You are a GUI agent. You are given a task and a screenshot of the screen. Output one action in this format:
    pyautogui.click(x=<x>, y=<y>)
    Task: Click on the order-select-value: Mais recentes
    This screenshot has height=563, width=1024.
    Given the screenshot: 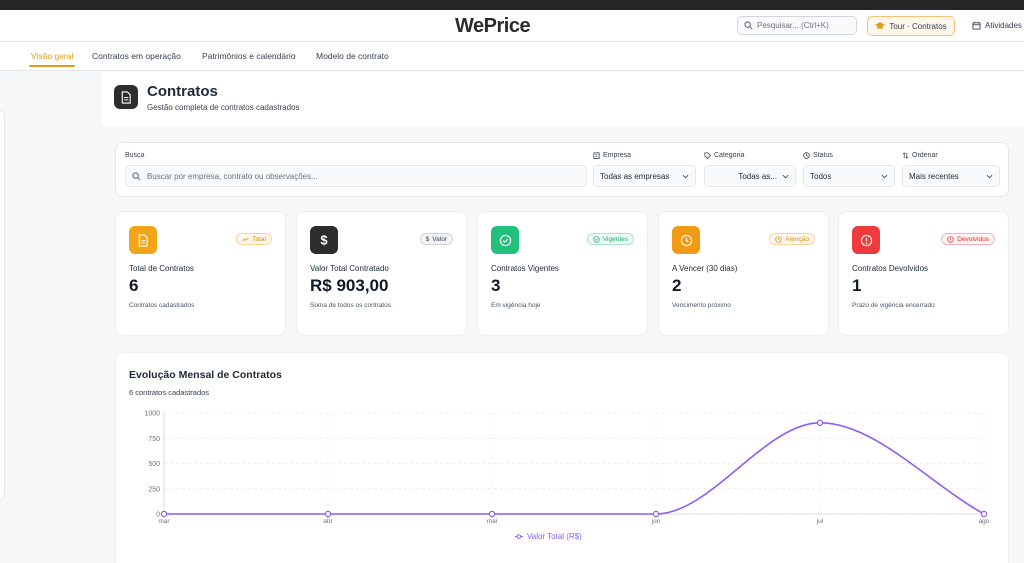 What is the action you would take?
    pyautogui.click(x=934, y=176)
    